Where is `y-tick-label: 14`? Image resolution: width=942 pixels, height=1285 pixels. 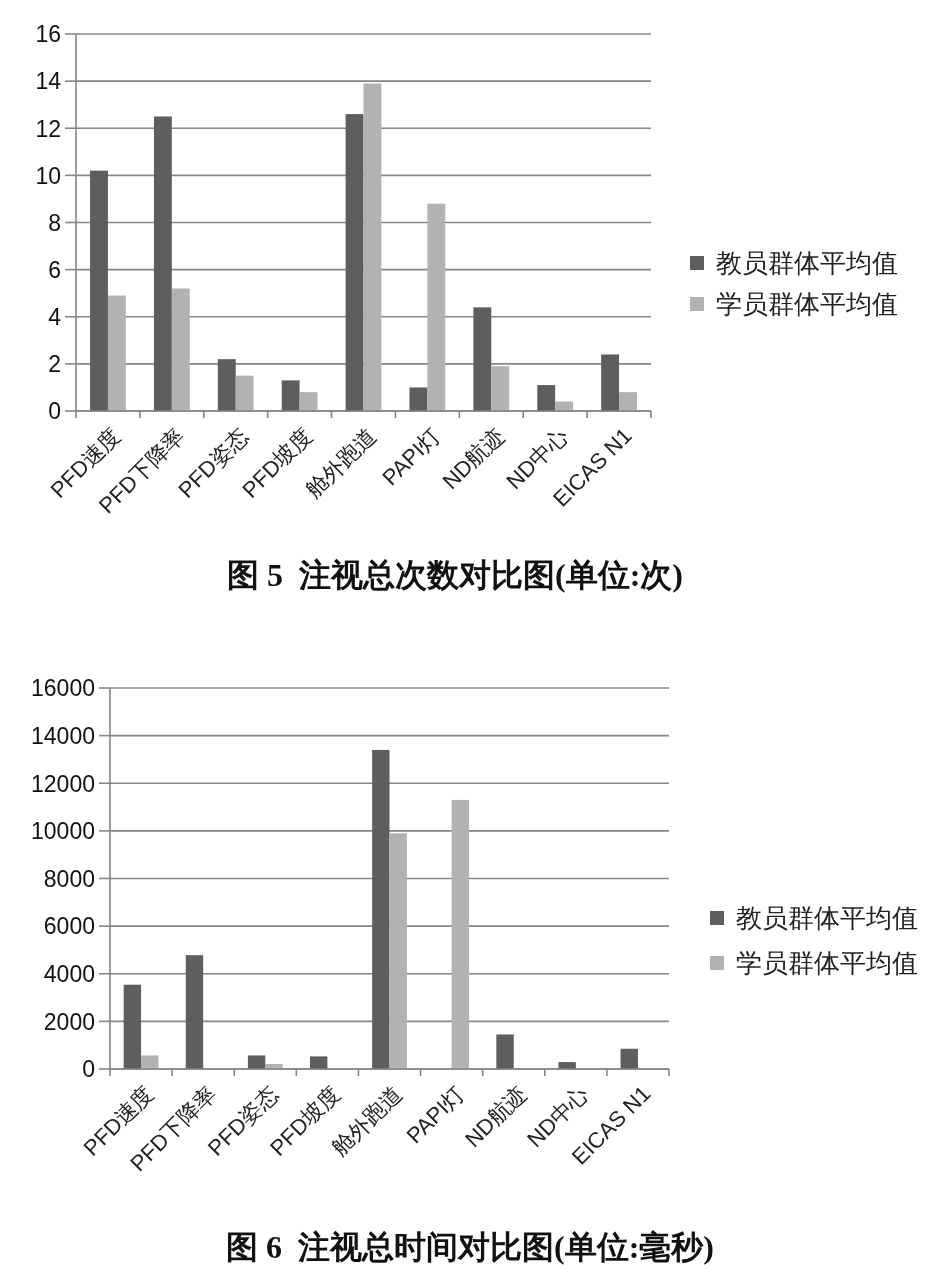
y-tick-label: 14 is located at coordinates (48, 81).